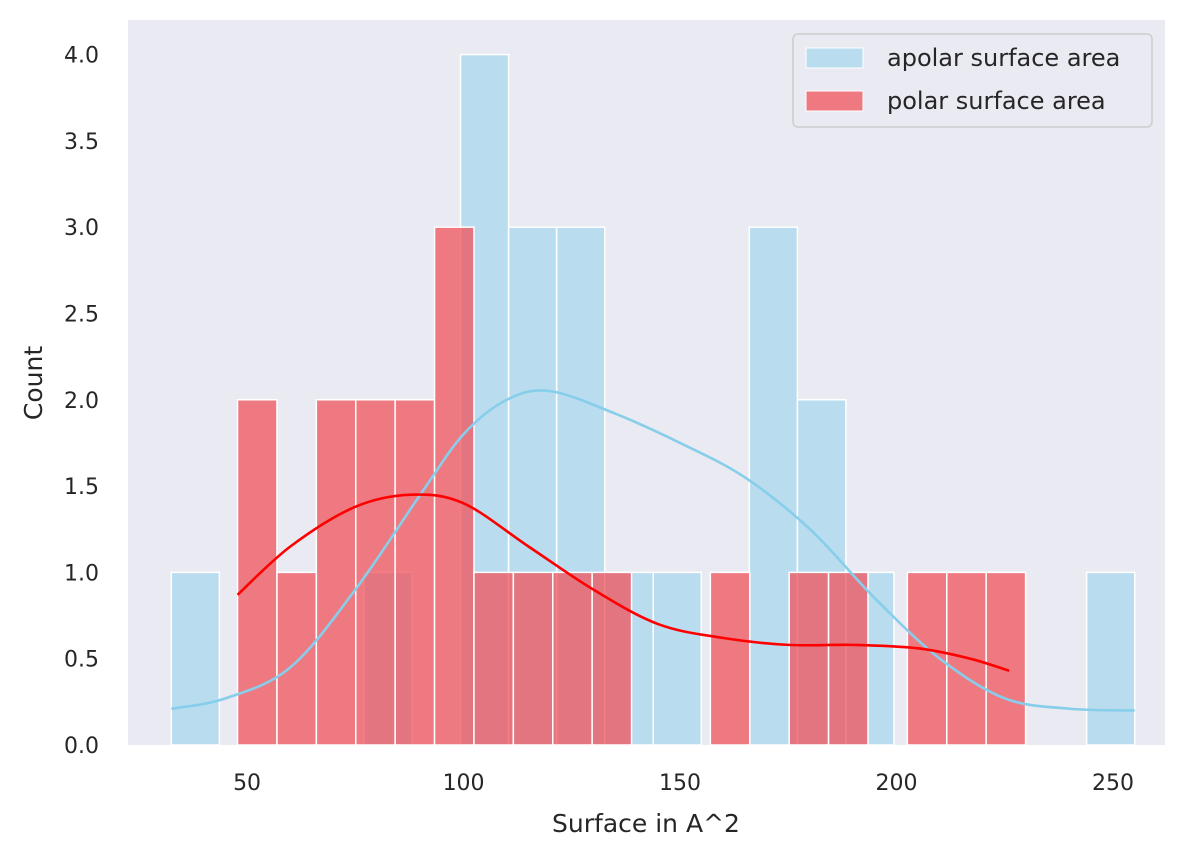 Image resolution: width=1185 pixels, height=856 pixels. What do you see at coordinates (81, 487) in the screenshot?
I see `y-tick-label: 1.5` at bounding box center [81, 487].